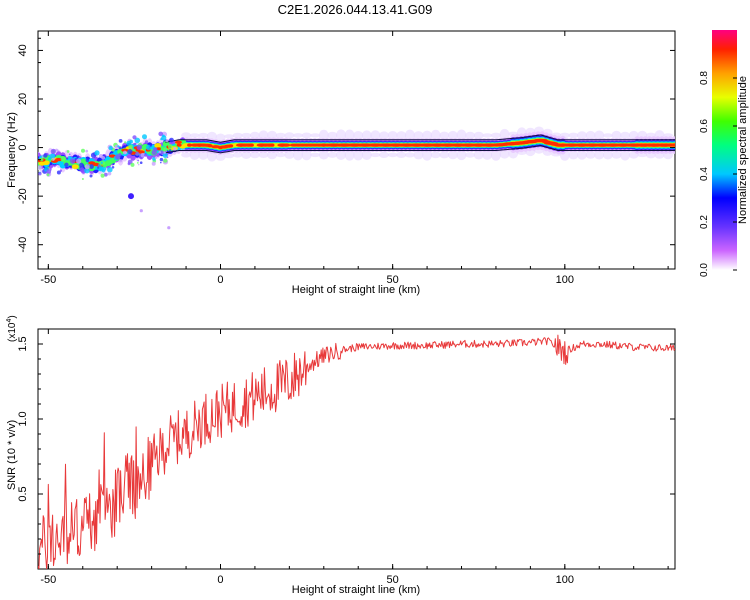 The image size is (750, 600). I want to click on snr-xtick-label: 0, so click(220, 580).